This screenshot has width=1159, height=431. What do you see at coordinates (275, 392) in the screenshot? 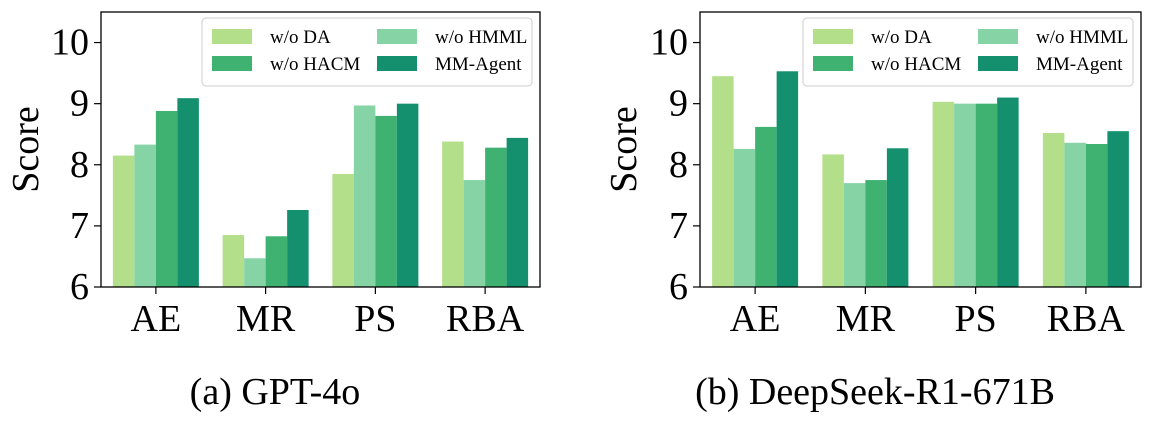
I see `chart-caption: (a) GPT-4o` at bounding box center [275, 392].